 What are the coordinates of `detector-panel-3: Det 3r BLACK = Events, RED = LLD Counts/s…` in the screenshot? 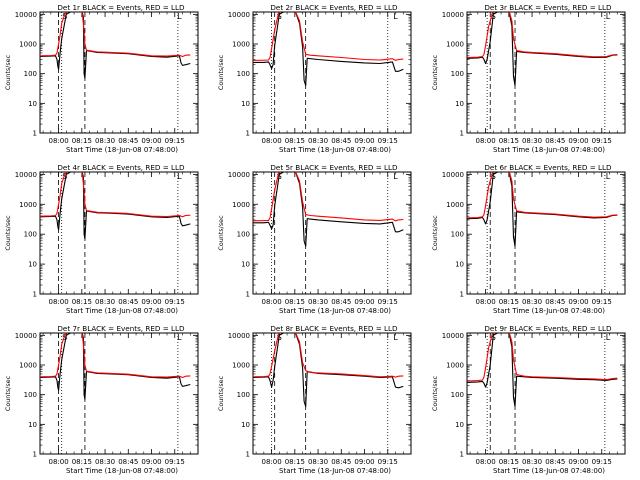 It's located at (528, 78).